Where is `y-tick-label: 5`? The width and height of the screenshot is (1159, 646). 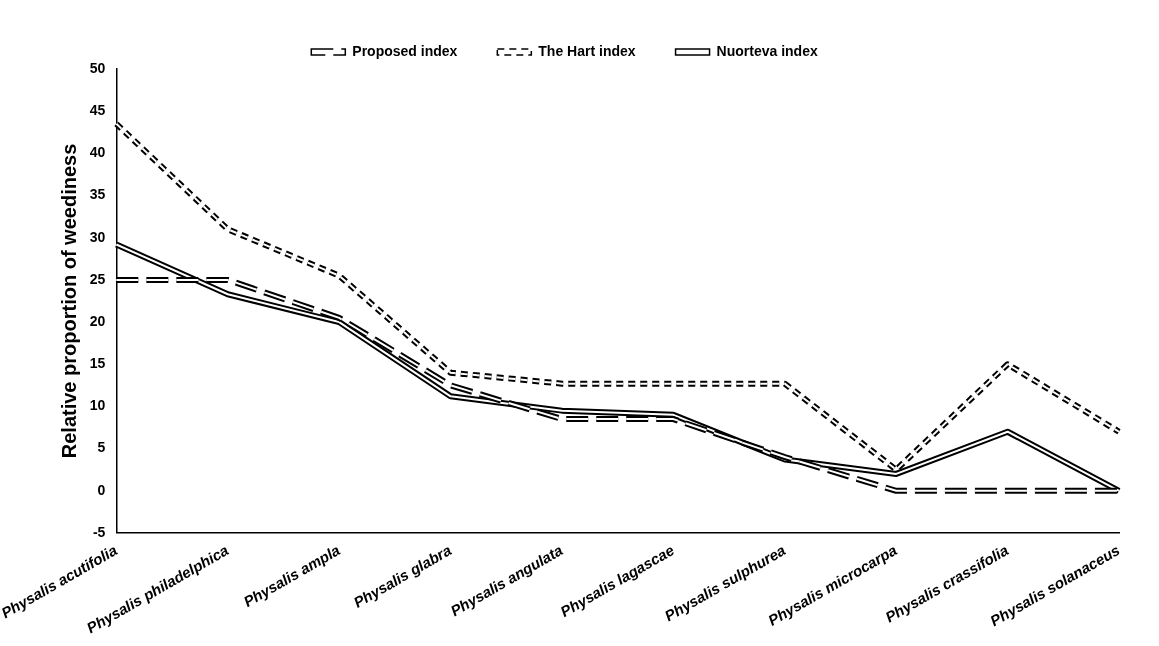
y-tick-label: 5 is located at coordinates (101, 447).